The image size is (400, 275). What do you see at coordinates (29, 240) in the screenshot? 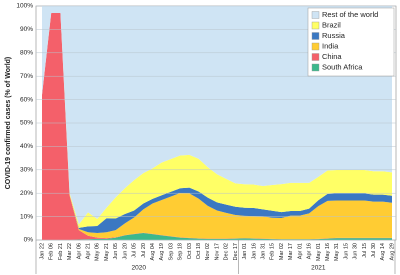
I see `y-tick-label: 0%` at bounding box center [29, 240].